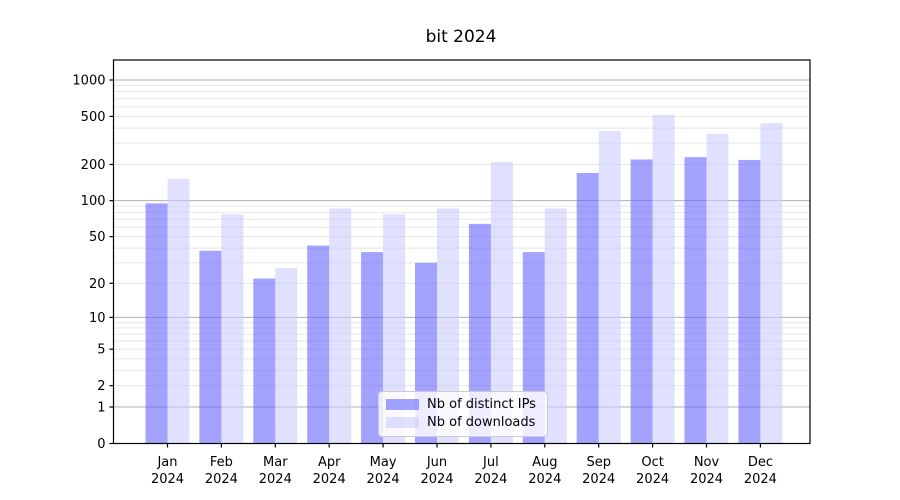  What do you see at coordinates (544, 471) in the screenshot?
I see `x-tick-label: Aug 2024` at bounding box center [544, 471].